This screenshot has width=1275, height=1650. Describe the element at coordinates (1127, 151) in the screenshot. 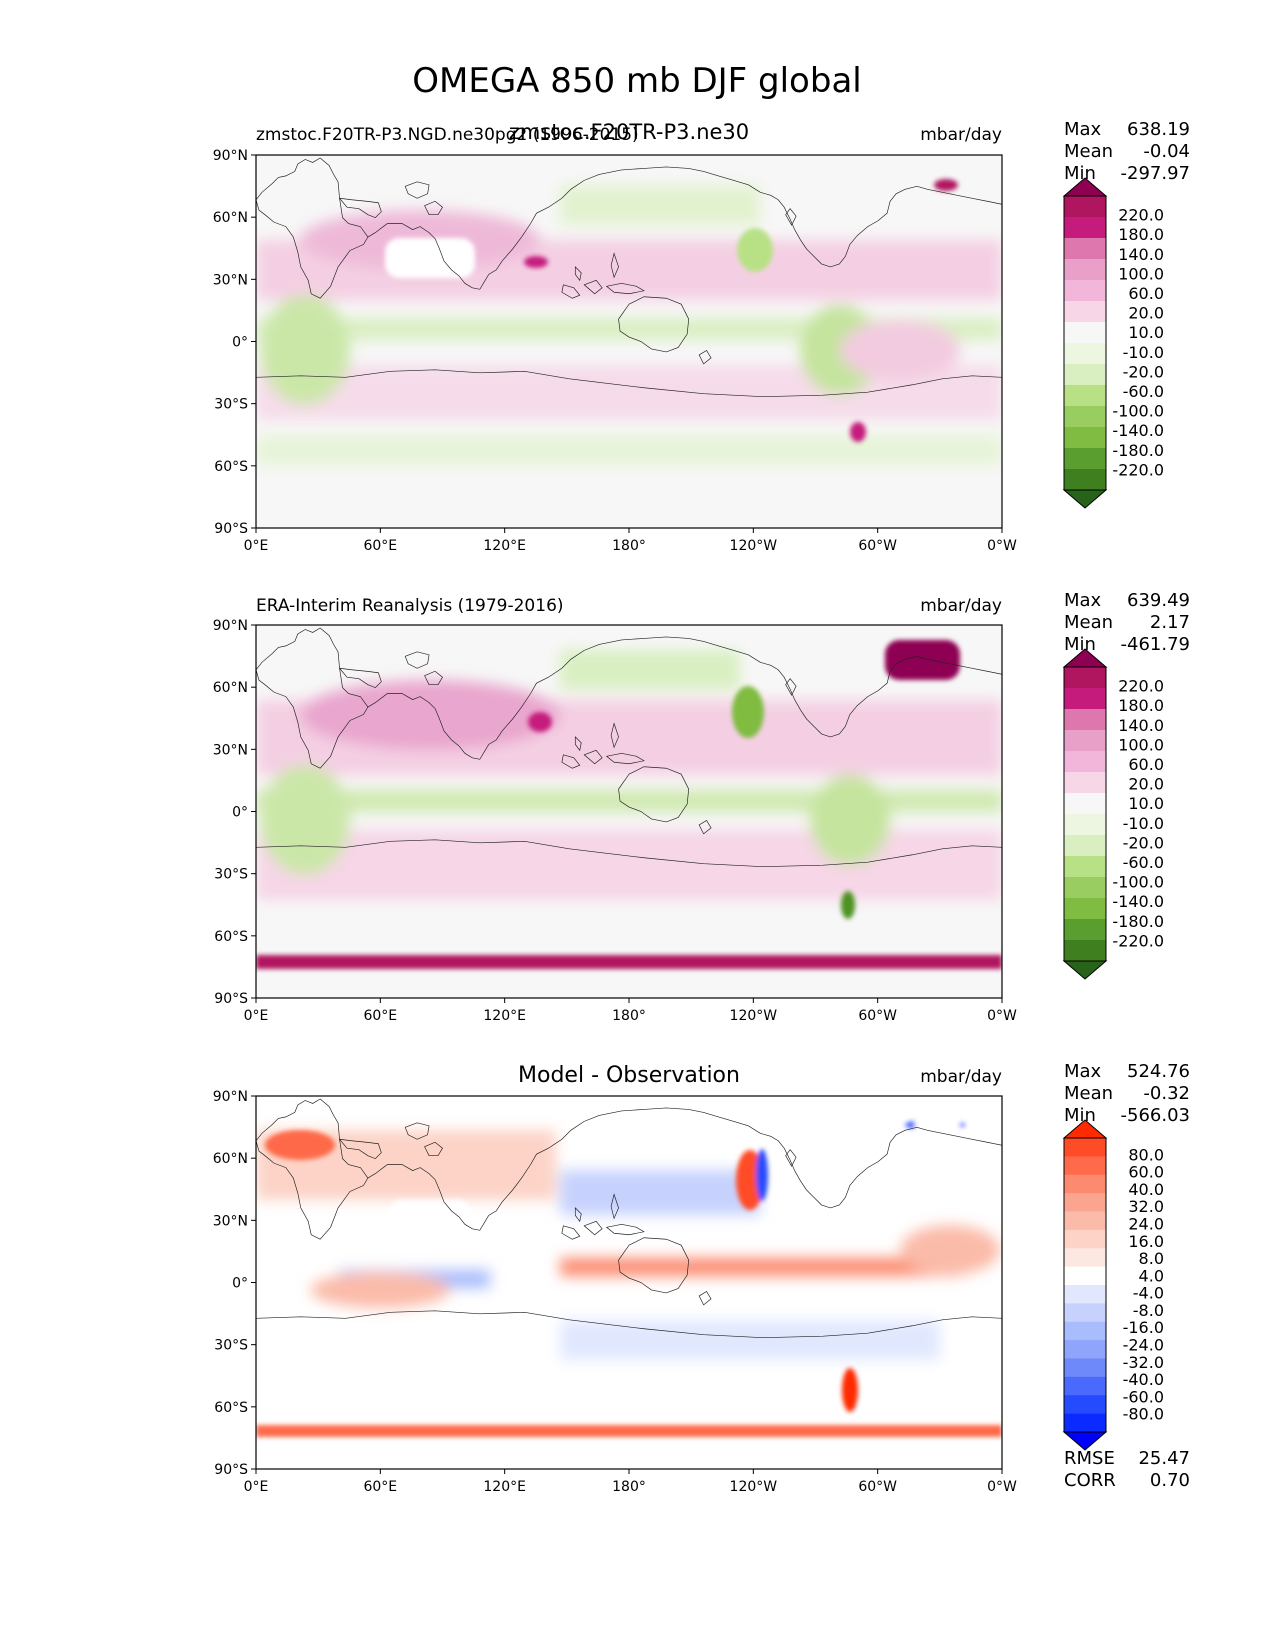

I see `panel-test-stats: Max 638.19 Mean -0.04 Min -297.97` at that location.